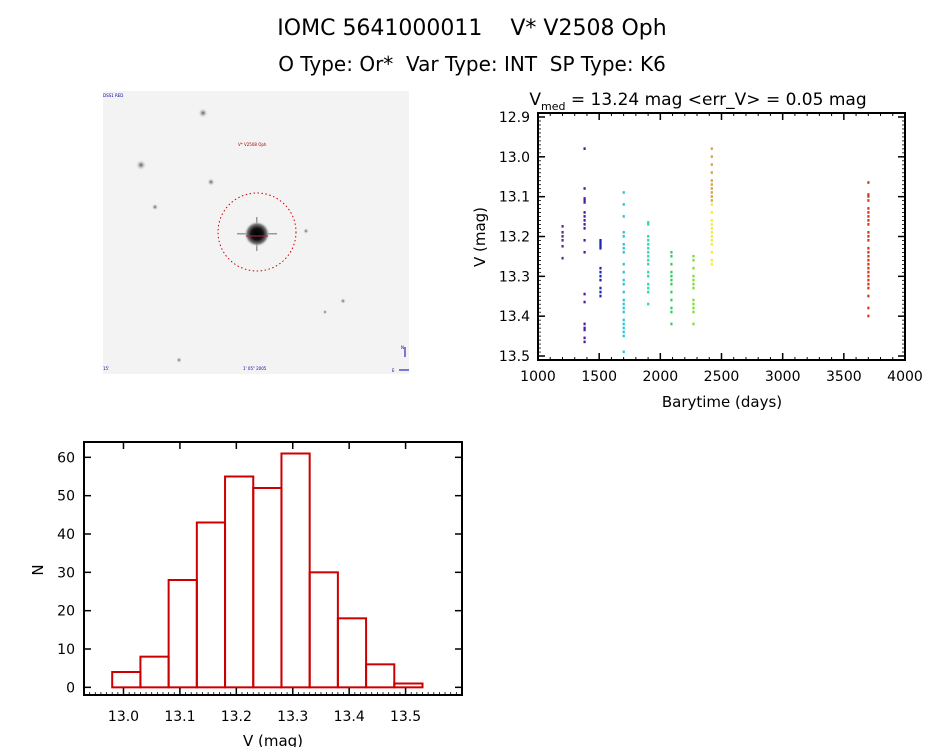  Describe the element at coordinates (252, 144) in the screenshot. I see `target-label: V* V2508 Oph` at that location.